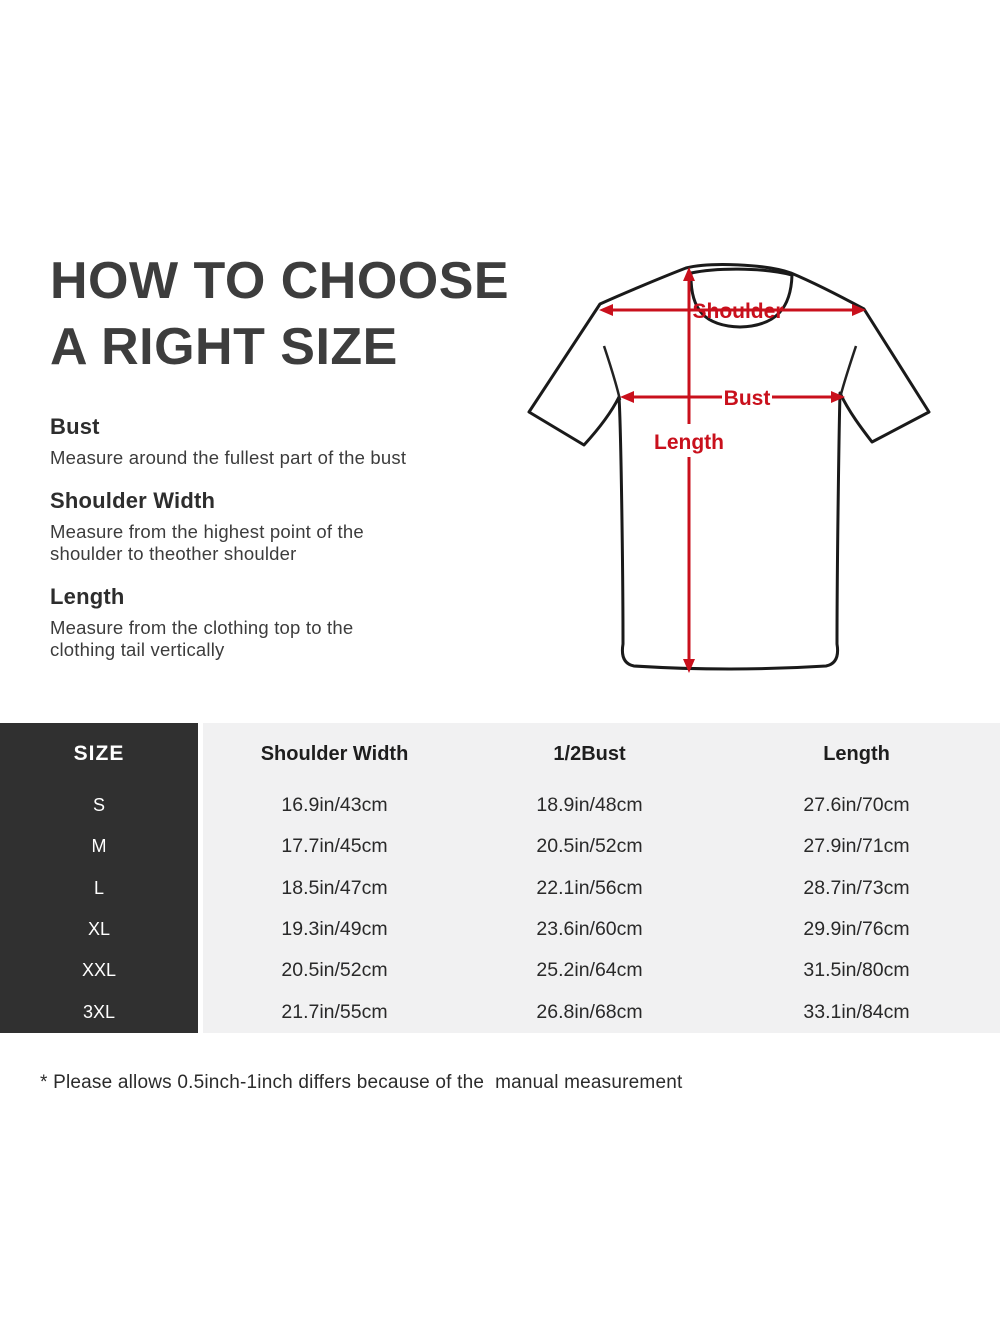  I want to click on column-header-shoulder-width: Shoulder Width, so click(334, 753).